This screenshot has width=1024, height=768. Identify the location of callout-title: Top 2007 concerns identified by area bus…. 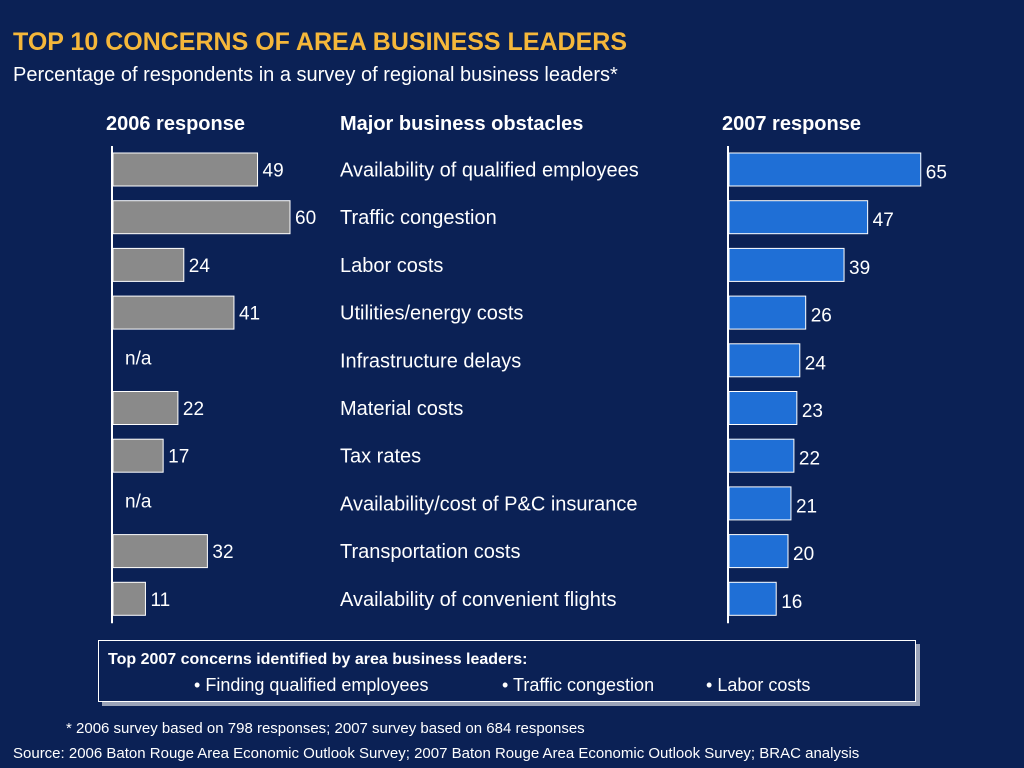
(318, 659).